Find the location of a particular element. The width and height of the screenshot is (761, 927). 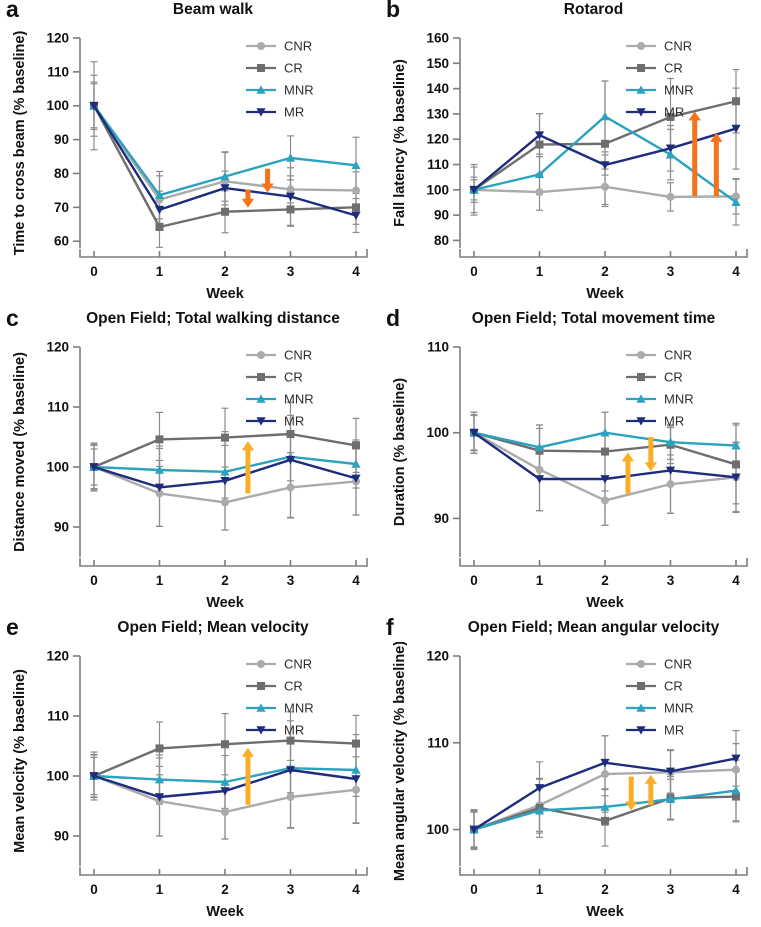

y-tick-label: 150 is located at coordinates (437, 63).